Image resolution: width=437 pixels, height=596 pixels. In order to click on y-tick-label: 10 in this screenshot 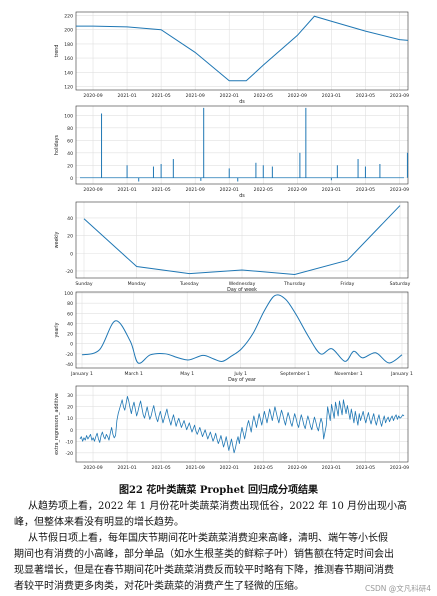, I will do `click(70, 419)`.